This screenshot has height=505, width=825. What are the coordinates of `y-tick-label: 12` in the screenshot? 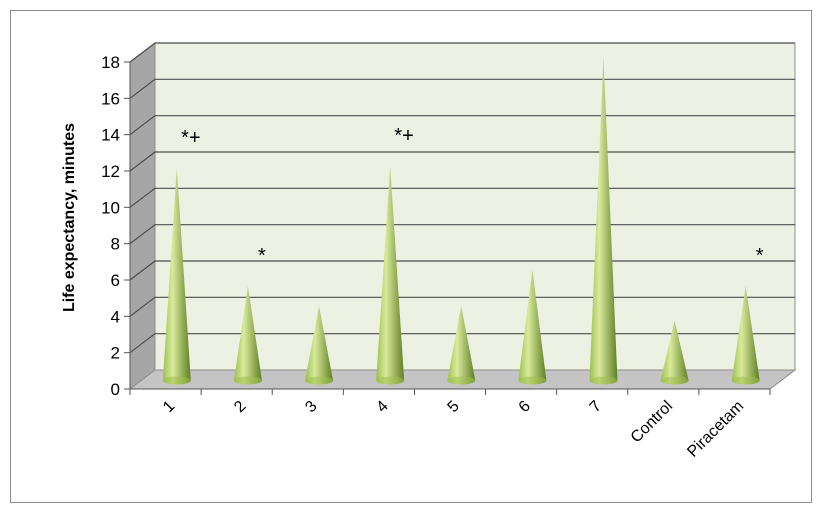 It's located at (110, 171).